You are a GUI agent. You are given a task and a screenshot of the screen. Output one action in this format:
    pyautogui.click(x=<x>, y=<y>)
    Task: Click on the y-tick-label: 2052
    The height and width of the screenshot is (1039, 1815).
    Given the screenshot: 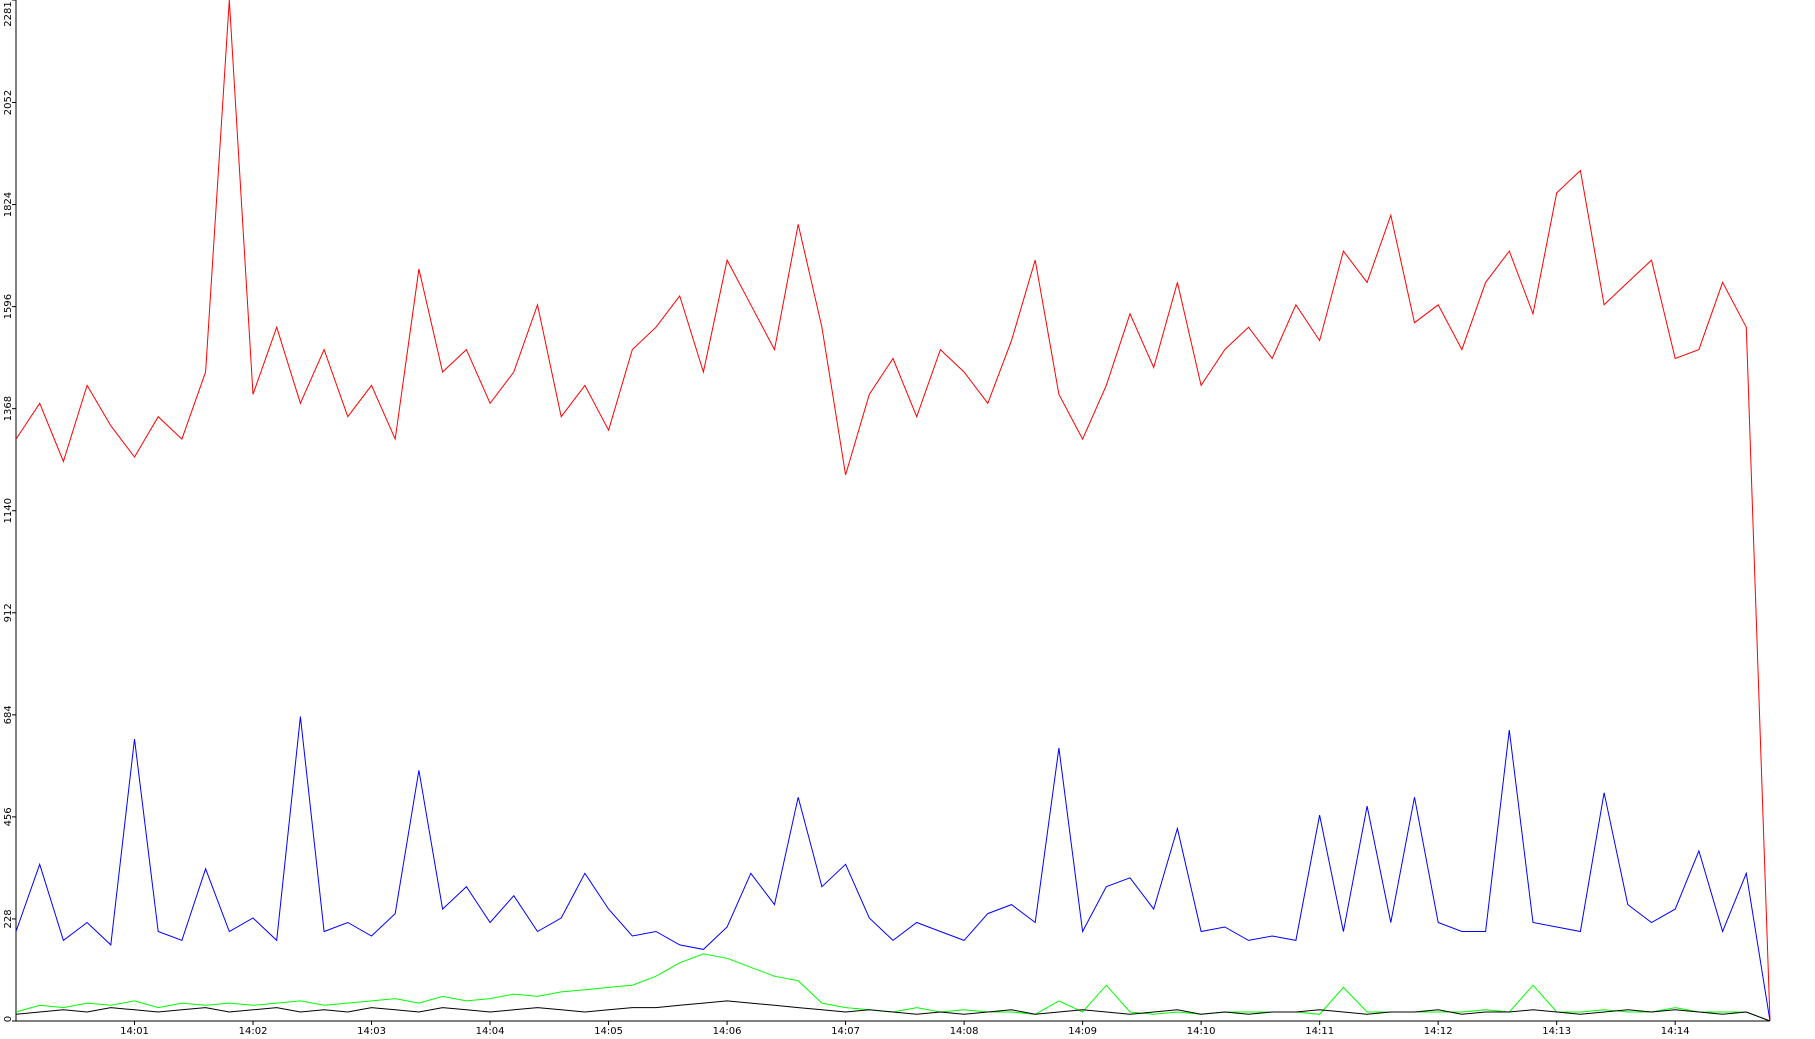 What is the action you would take?
    pyautogui.click(x=8, y=102)
    